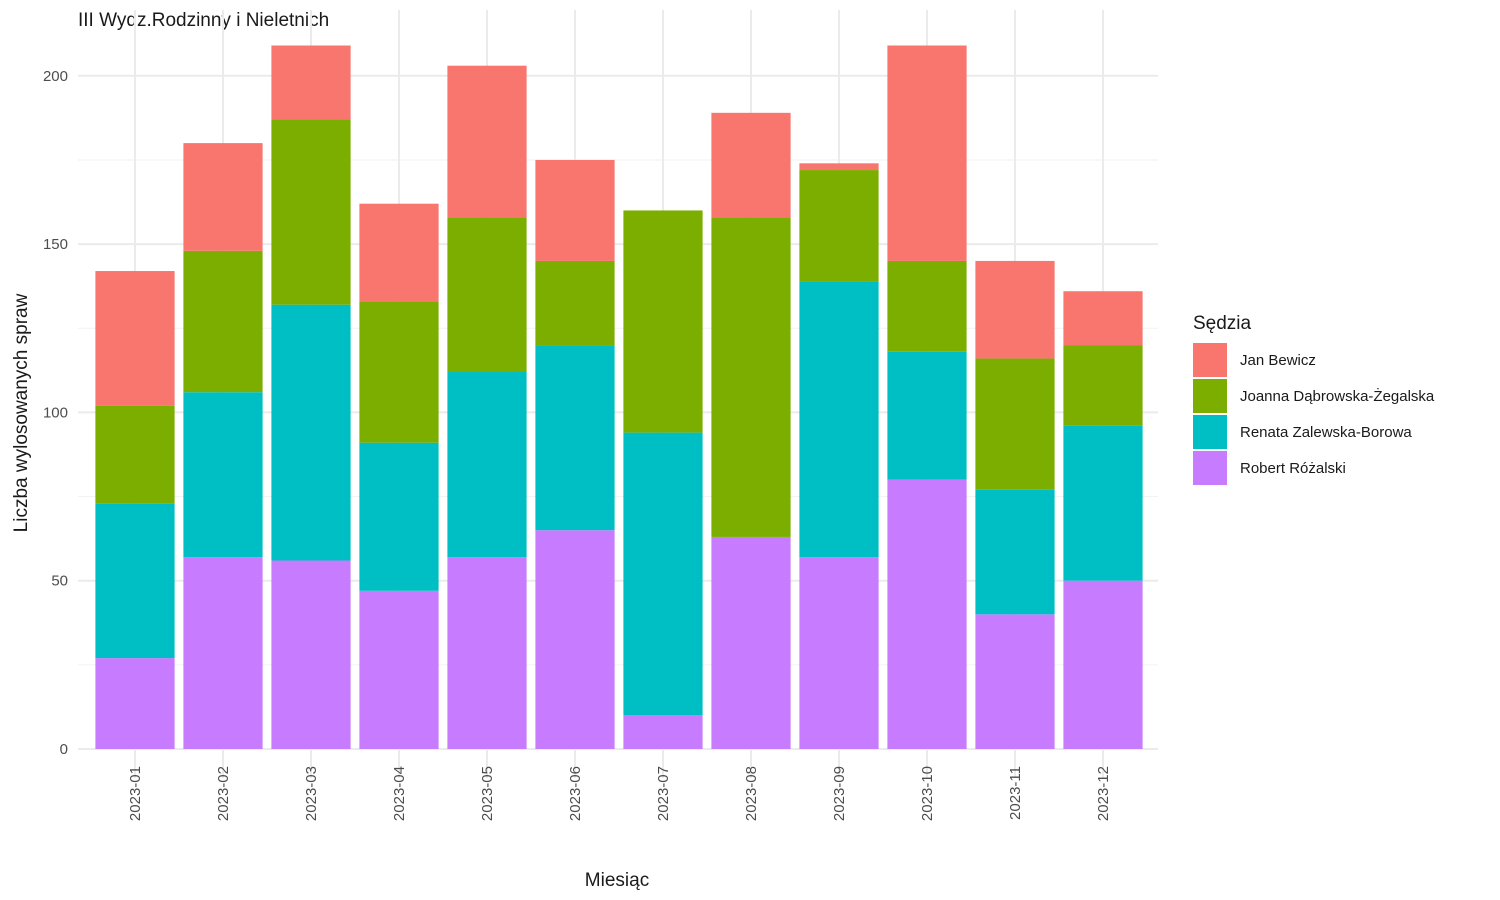  Describe the element at coordinates (1326, 432) in the screenshot. I see `legend-label: Renata Zalewska-Borowa` at that location.